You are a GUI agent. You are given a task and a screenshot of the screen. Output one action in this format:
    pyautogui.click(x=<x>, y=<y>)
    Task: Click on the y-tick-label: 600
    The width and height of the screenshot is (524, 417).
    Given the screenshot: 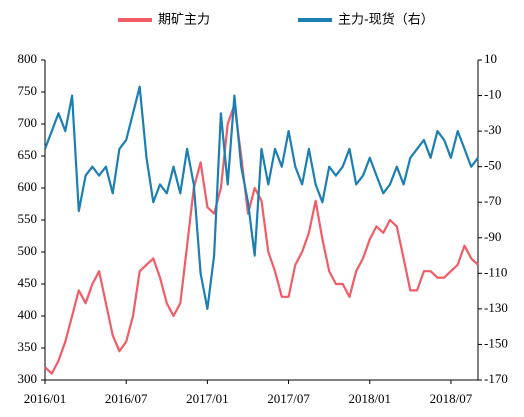 What is the action you would take?
    pyautogui.click(x=28, y=186)
    